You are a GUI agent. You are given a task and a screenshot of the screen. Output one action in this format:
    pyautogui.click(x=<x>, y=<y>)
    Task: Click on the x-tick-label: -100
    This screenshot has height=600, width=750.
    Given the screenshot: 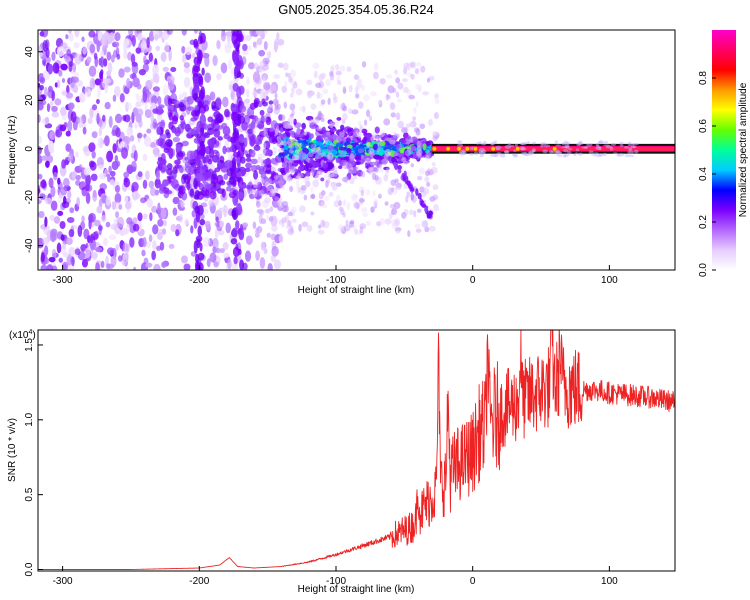 What is the action you would take?
    pyautogui.click(x=336, y=280)
    